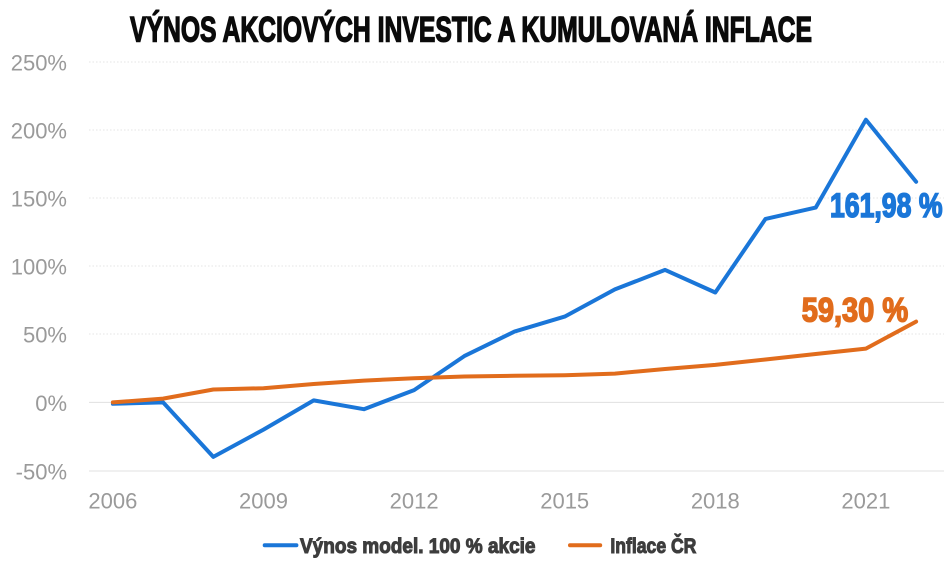 This screenshot has width=948, height=565. What do you see at coordinates (865, 500) in the screenshot?
I see `svg-text: 2021` at bounding box center [865, 500].